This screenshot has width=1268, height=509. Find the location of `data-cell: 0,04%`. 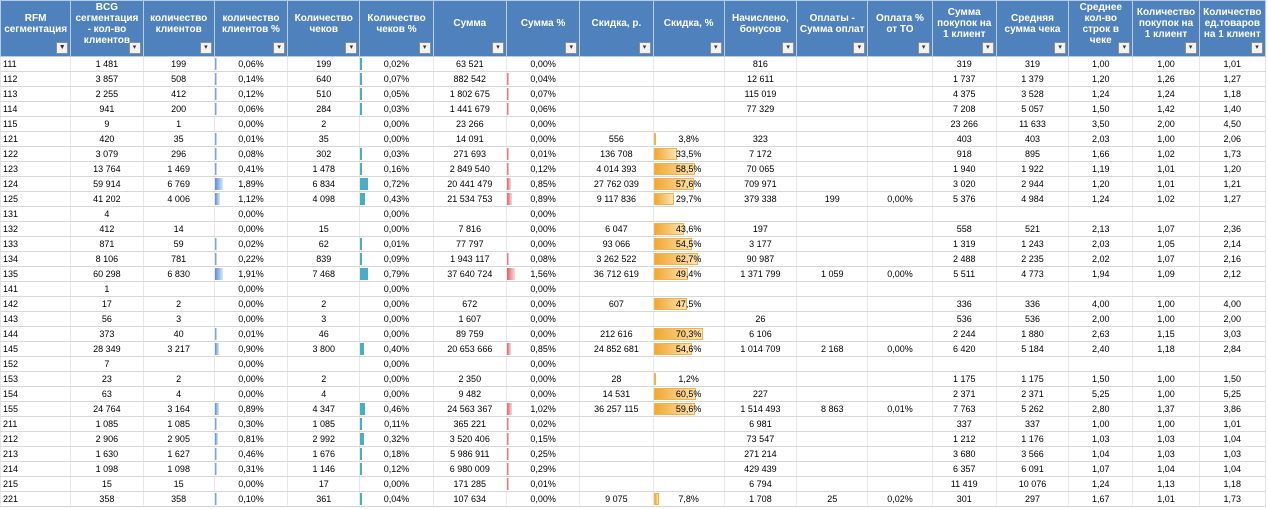

data-cell: 0,04% is located at coordinates (543, 79).